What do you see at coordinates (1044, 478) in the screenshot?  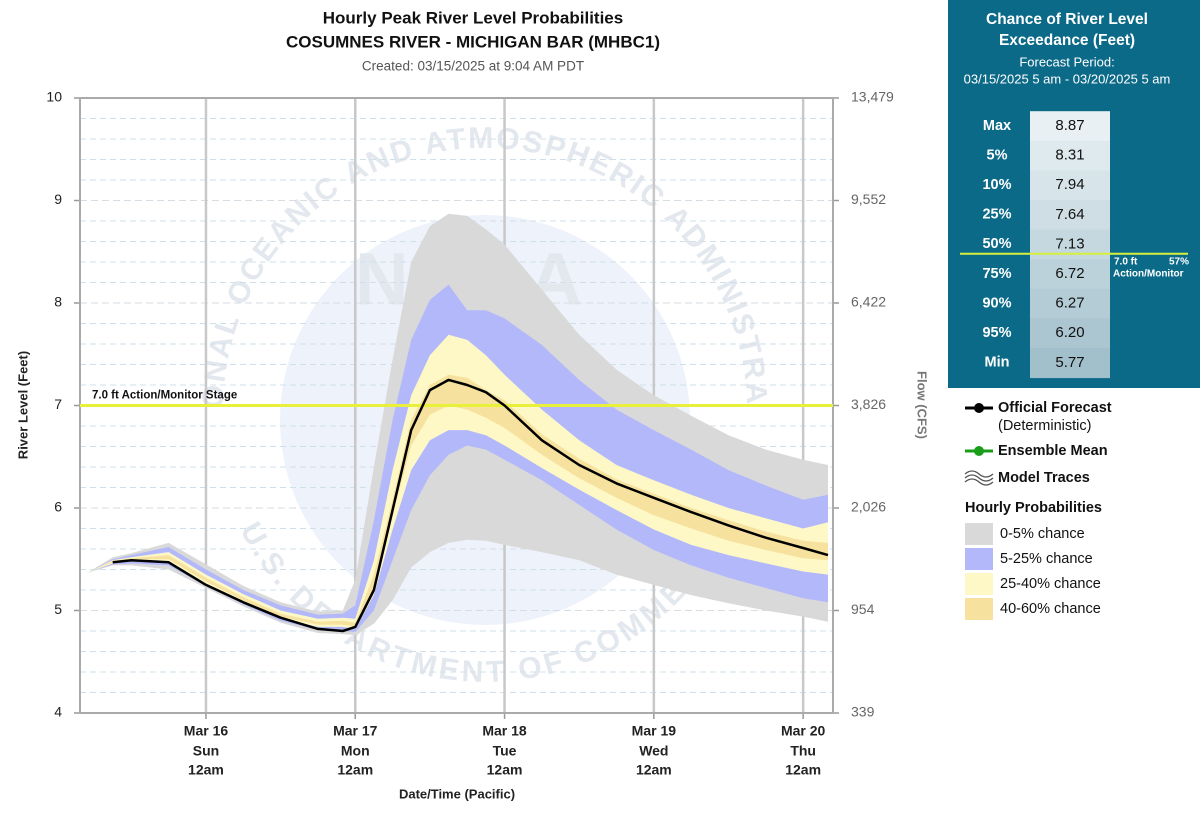 I see `legend-label: Model Traces` at bounding box center [1044, 478].